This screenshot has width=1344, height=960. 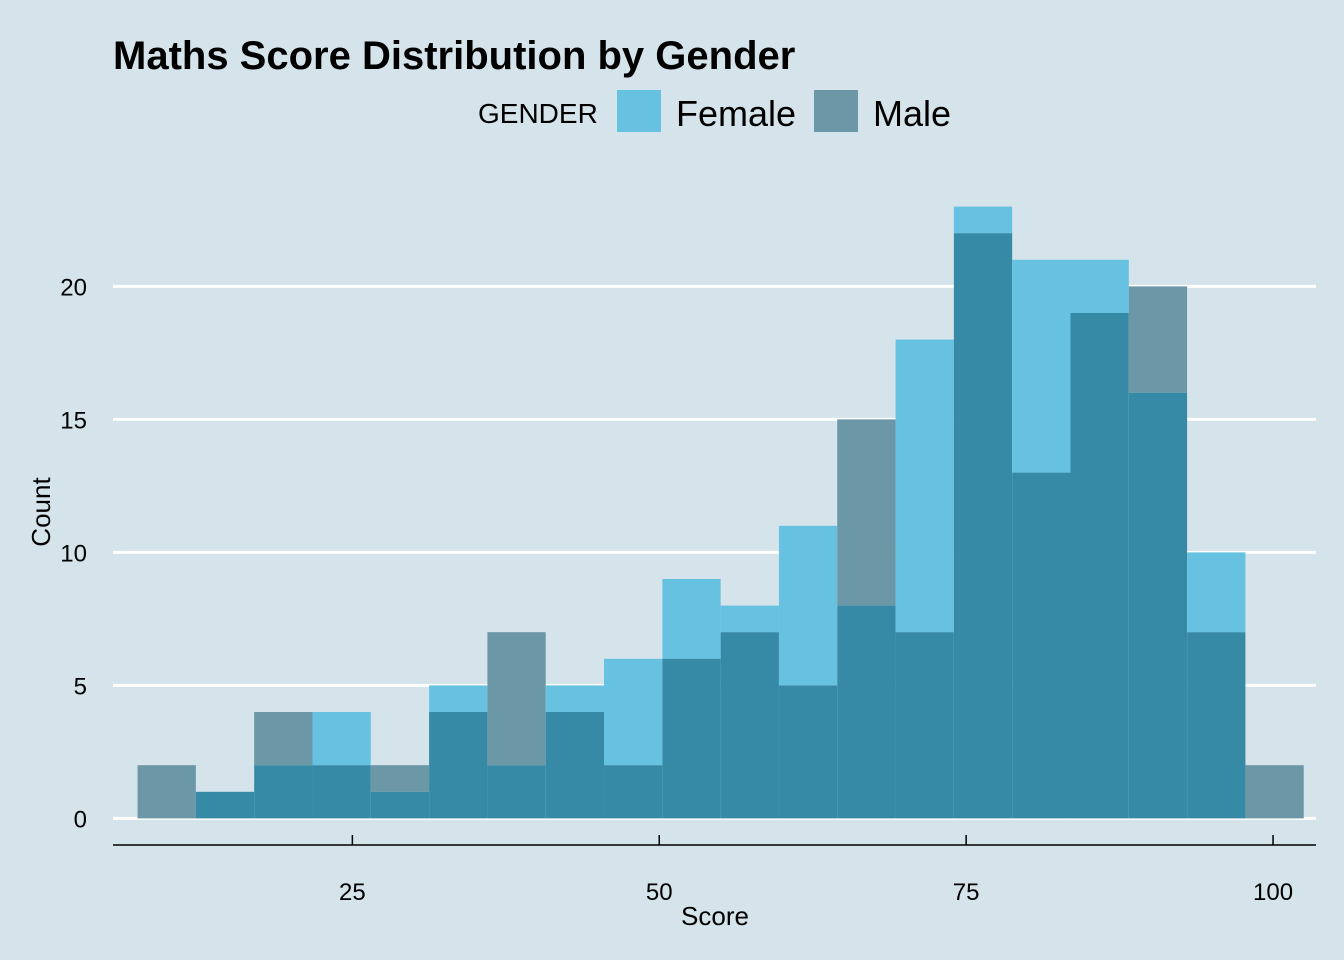 What do you see at coordinates (80, 819) in the screenshot?
I see `y-tick-label-0: 0` at bounding box center [80, 819].